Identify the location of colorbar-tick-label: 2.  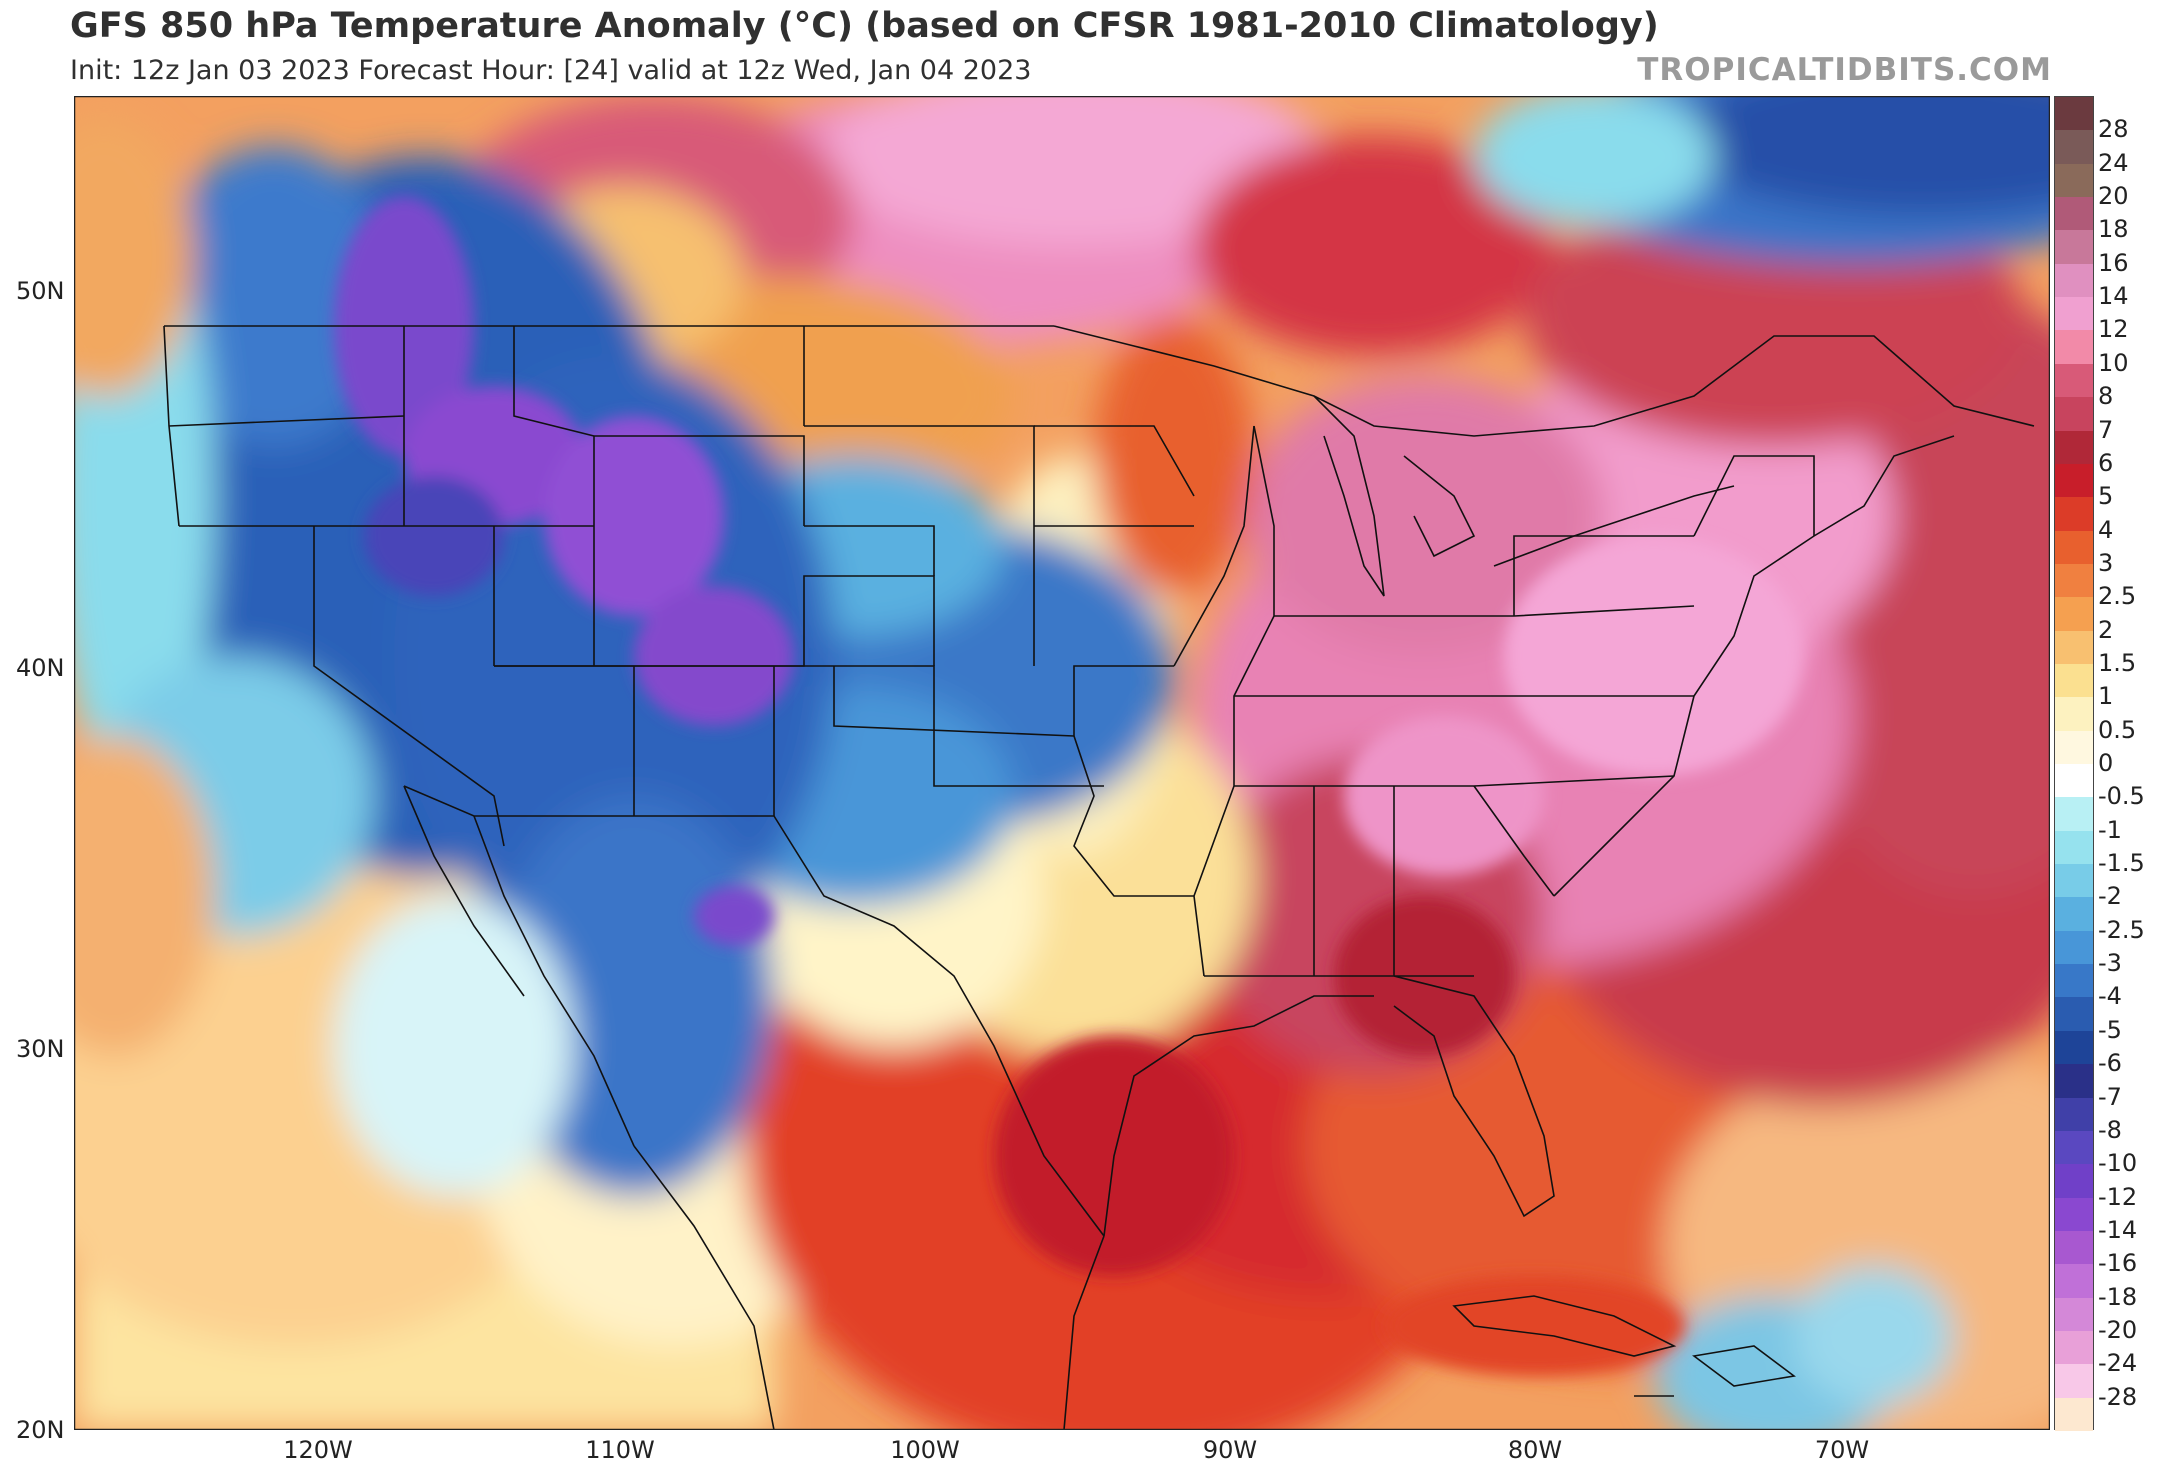
(2106, 629).